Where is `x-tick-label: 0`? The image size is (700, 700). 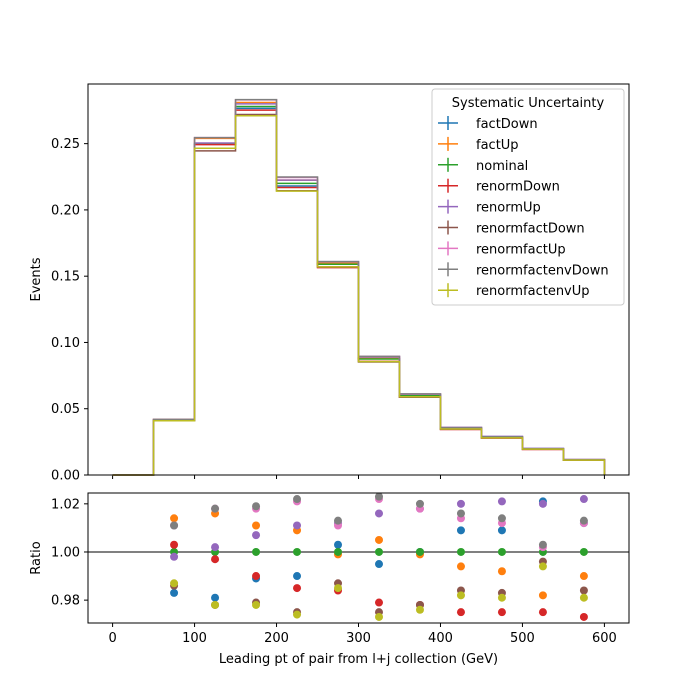
x-tick-label: 0 is located at coordinates (112, 638).